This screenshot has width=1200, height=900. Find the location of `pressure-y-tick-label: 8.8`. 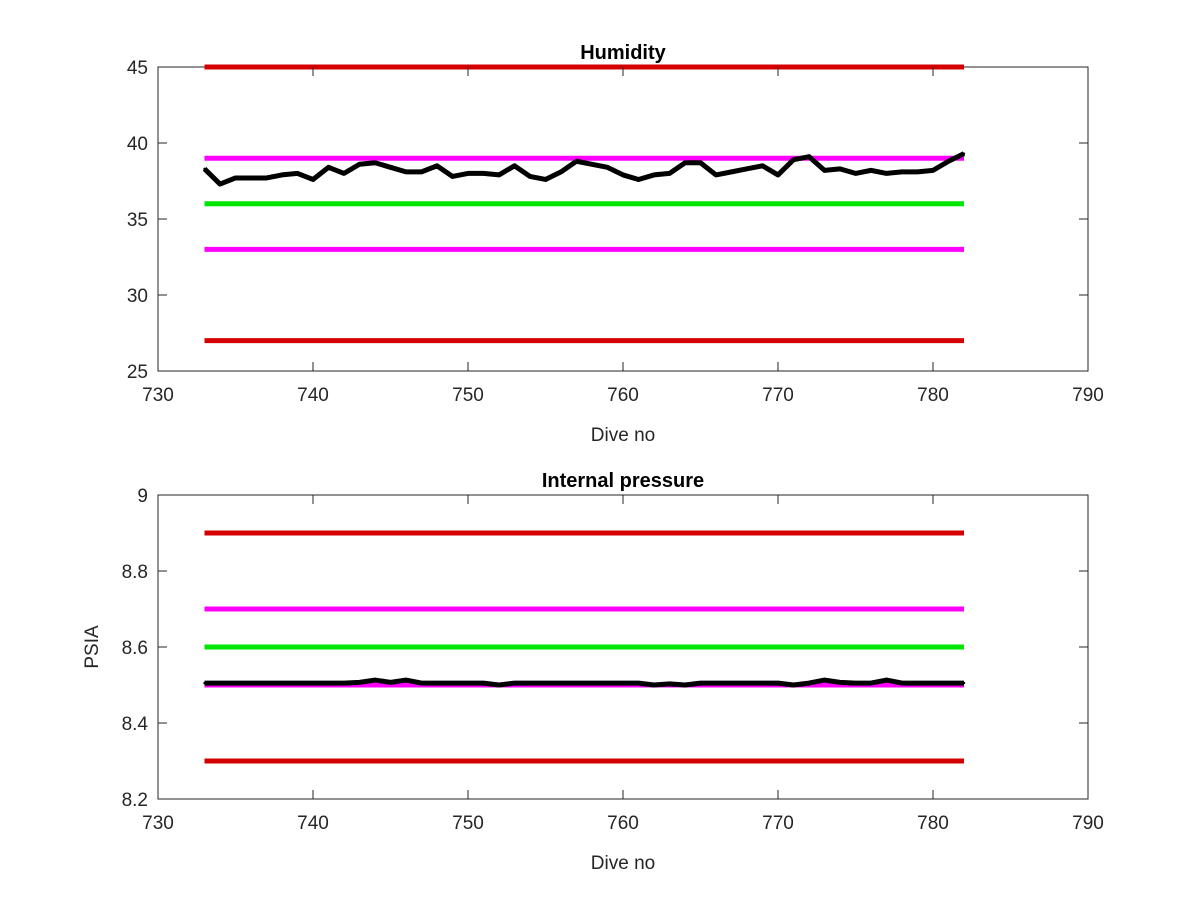

pressure-y-tick-label: 8.8 is located at coordinates (135, 572).